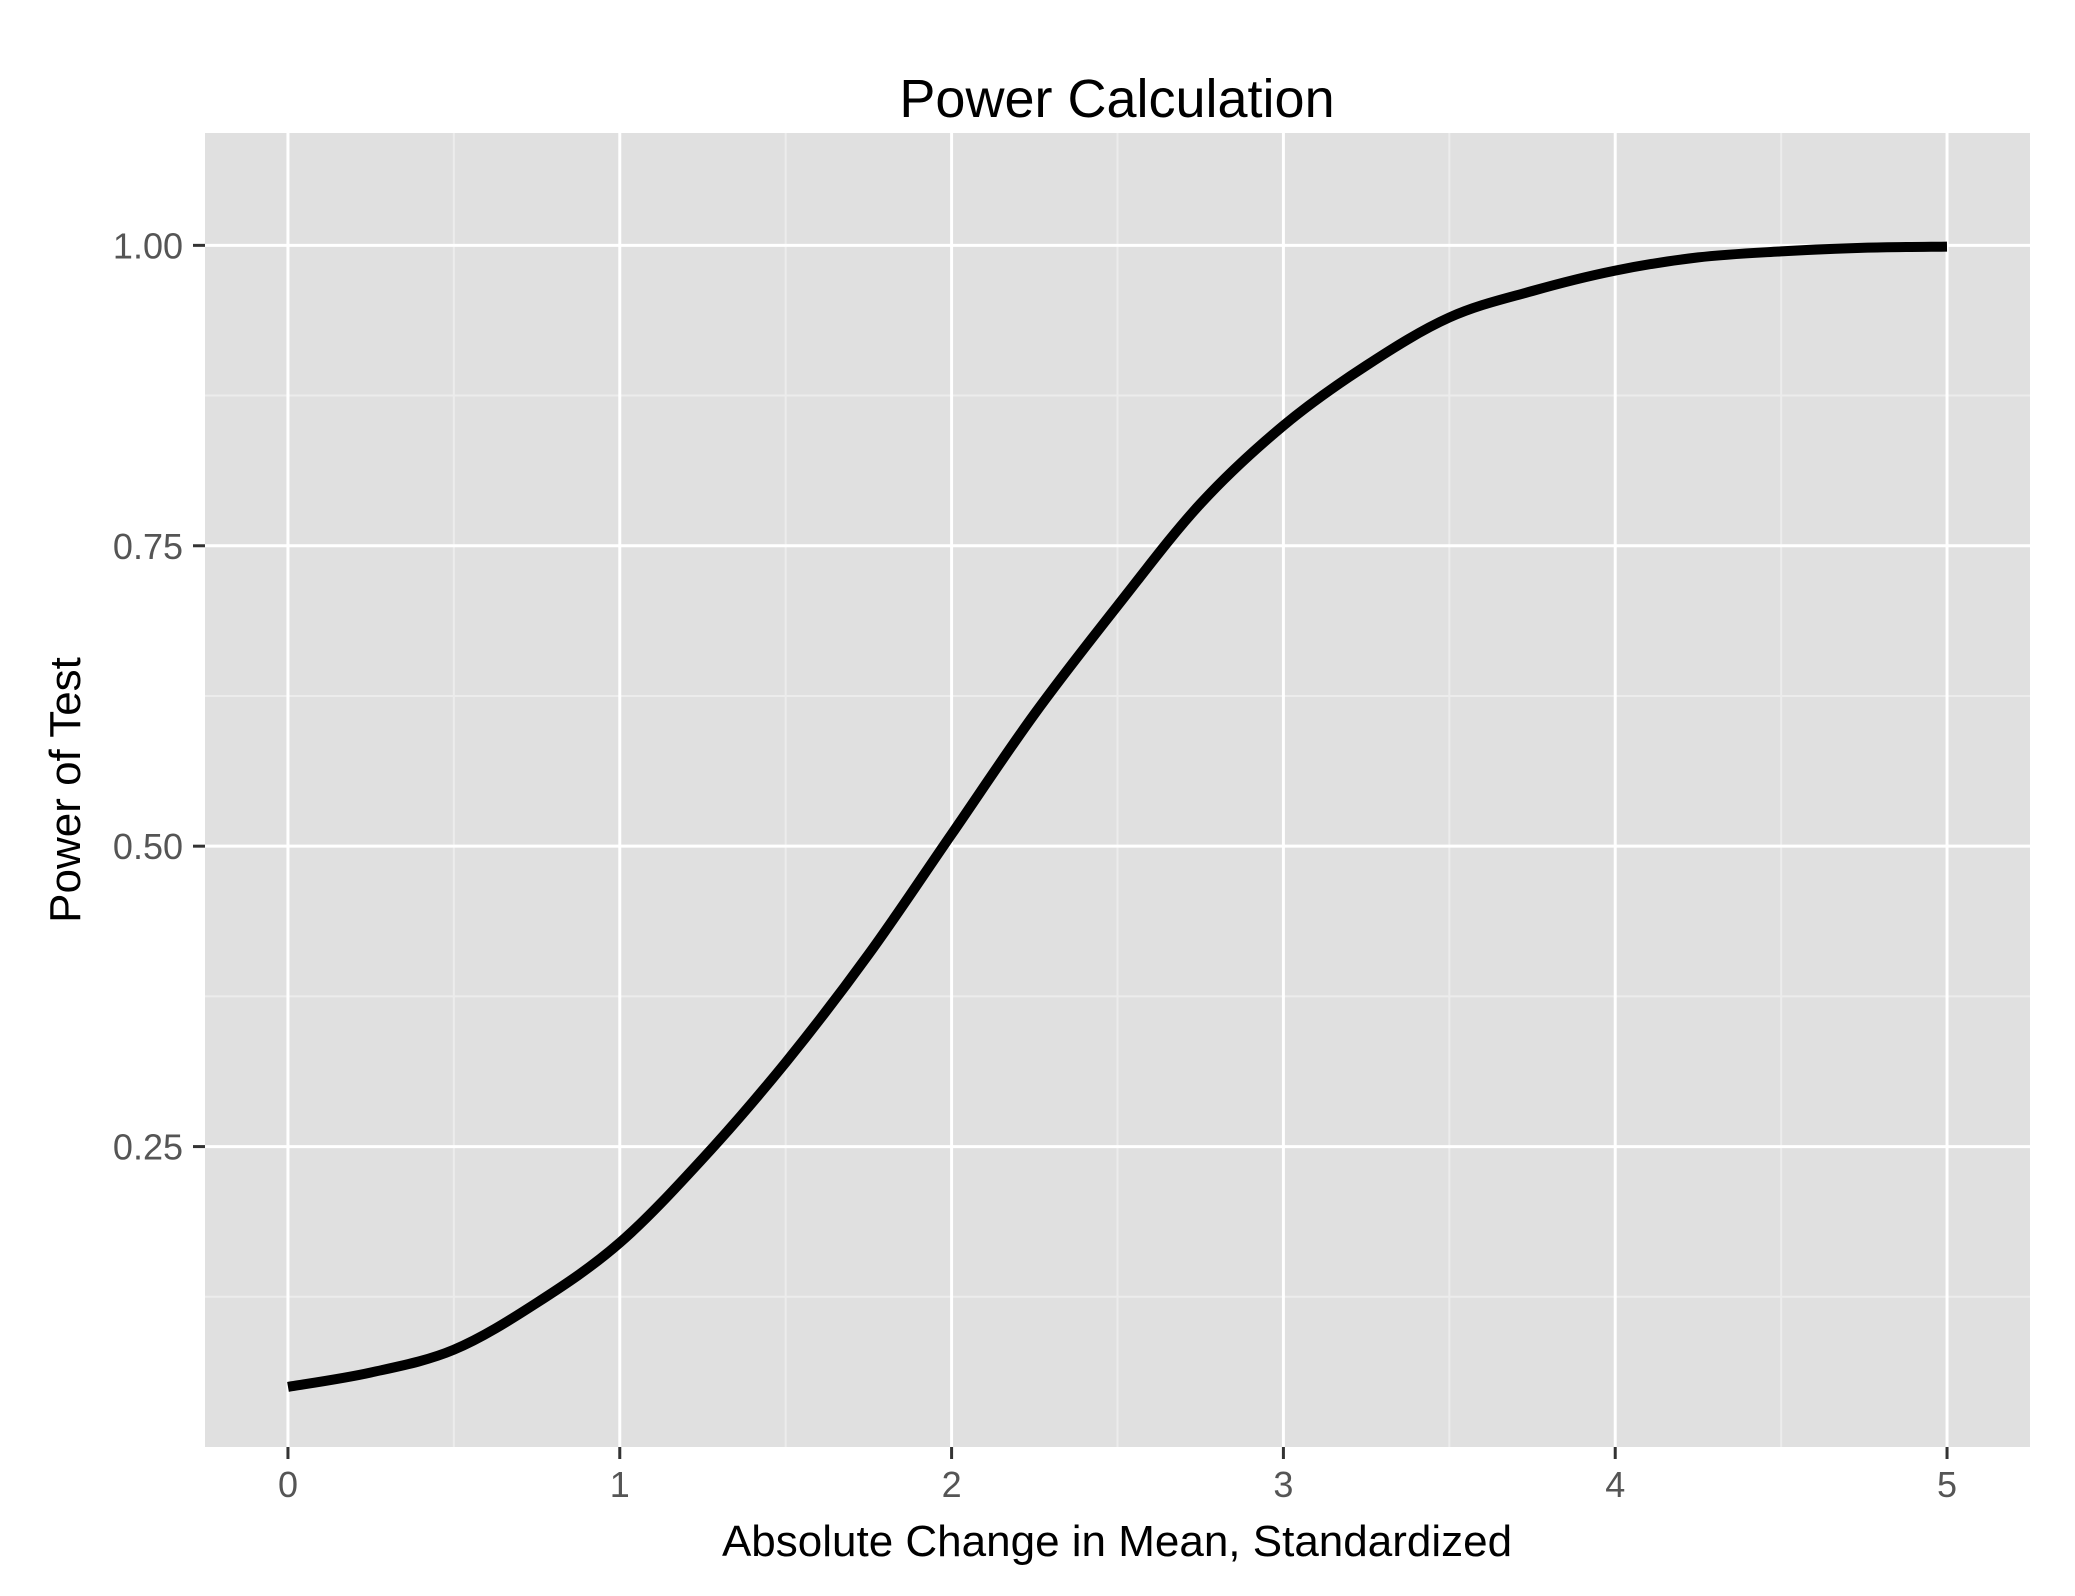 Image resolution: width=2075 pixels, height=1596 pixels. Describe the element at coordinates (1947, 1484) in the screenshot. I see `x-tick-label: 5` at that location.